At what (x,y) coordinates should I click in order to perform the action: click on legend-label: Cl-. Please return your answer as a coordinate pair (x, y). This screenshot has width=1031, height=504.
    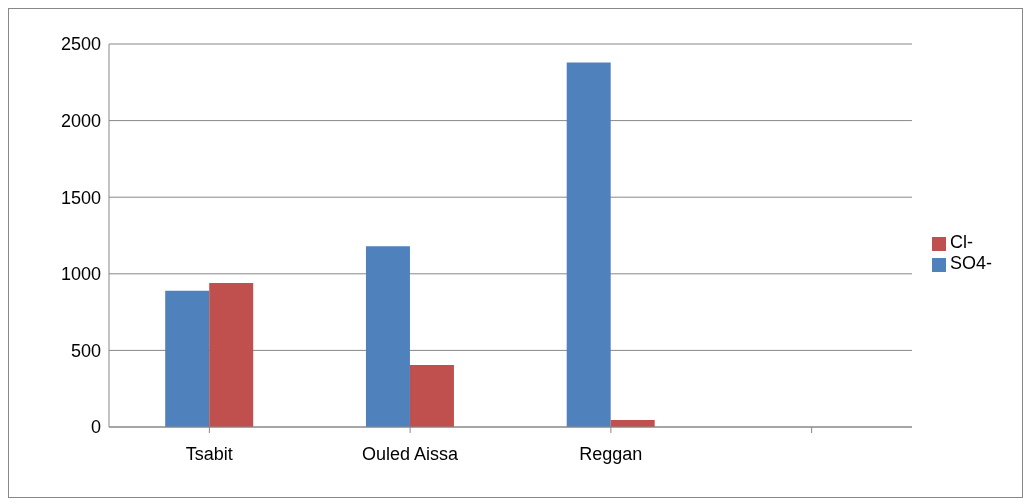
    Looking at the image, I should click on (961, 242).